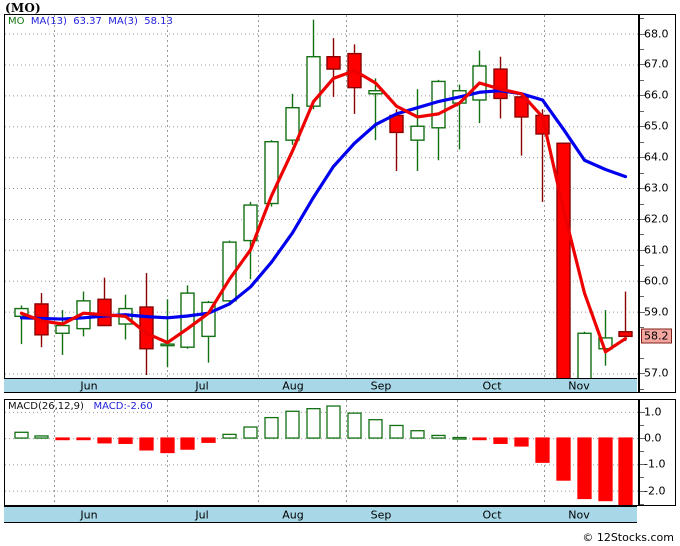 The image size is (680, 546). I want to click on legend-ma3-value: 58.13, so click(158, 21).